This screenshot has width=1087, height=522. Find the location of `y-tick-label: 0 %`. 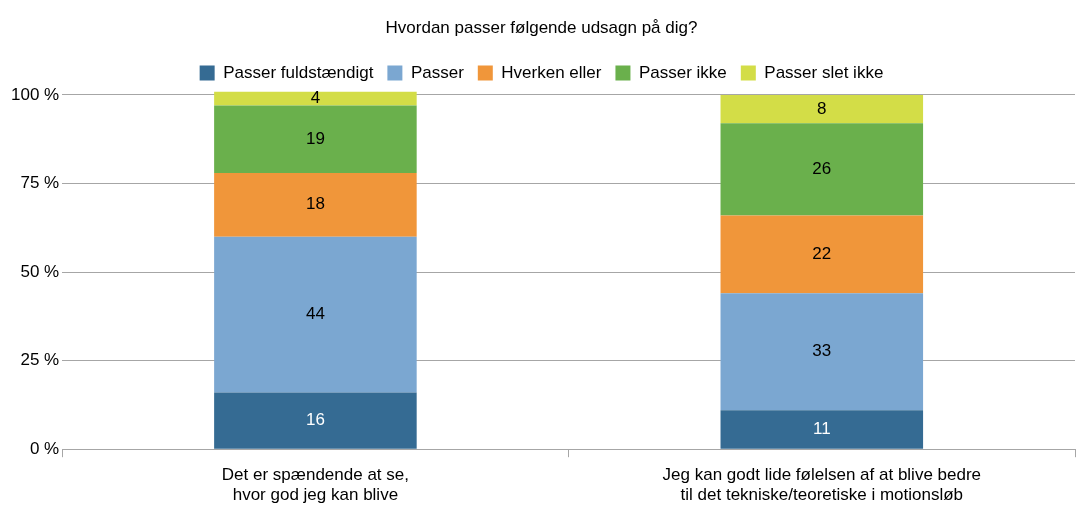

y-tick-label: 0 % is located at coordinates (44, 448).